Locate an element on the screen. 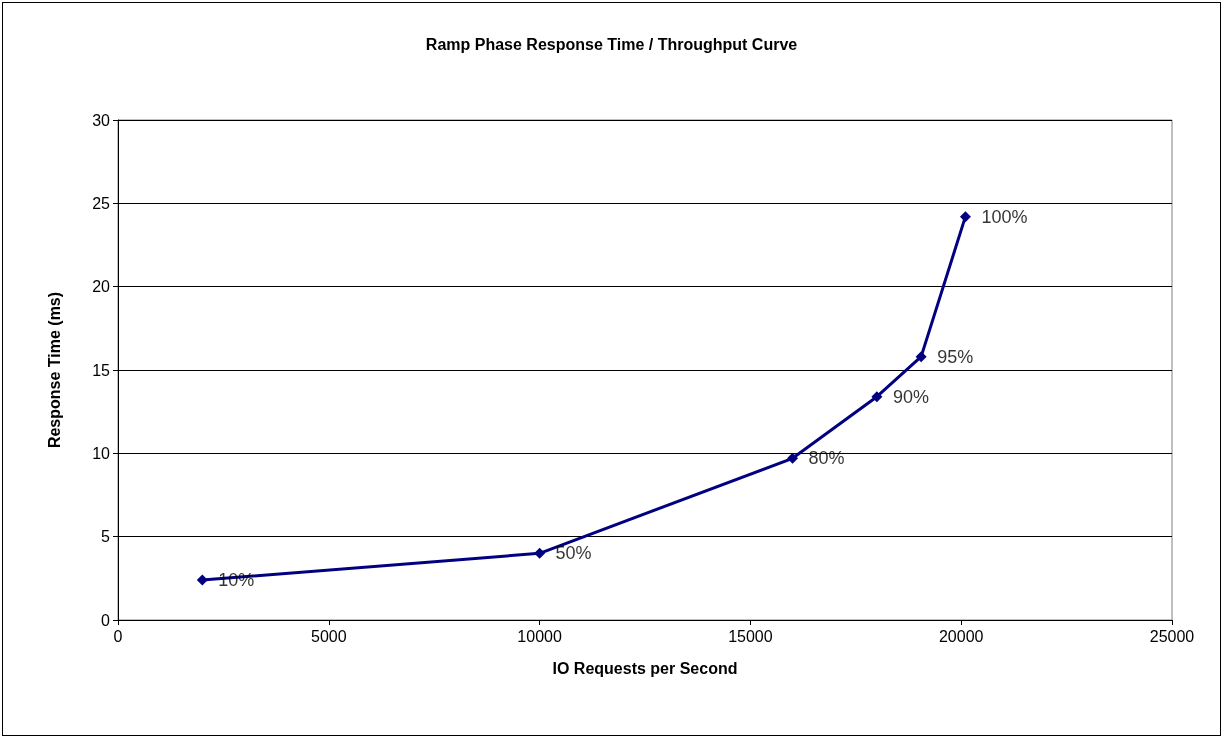  x-tick-label: 20000 is located at coordinates (961, 636).